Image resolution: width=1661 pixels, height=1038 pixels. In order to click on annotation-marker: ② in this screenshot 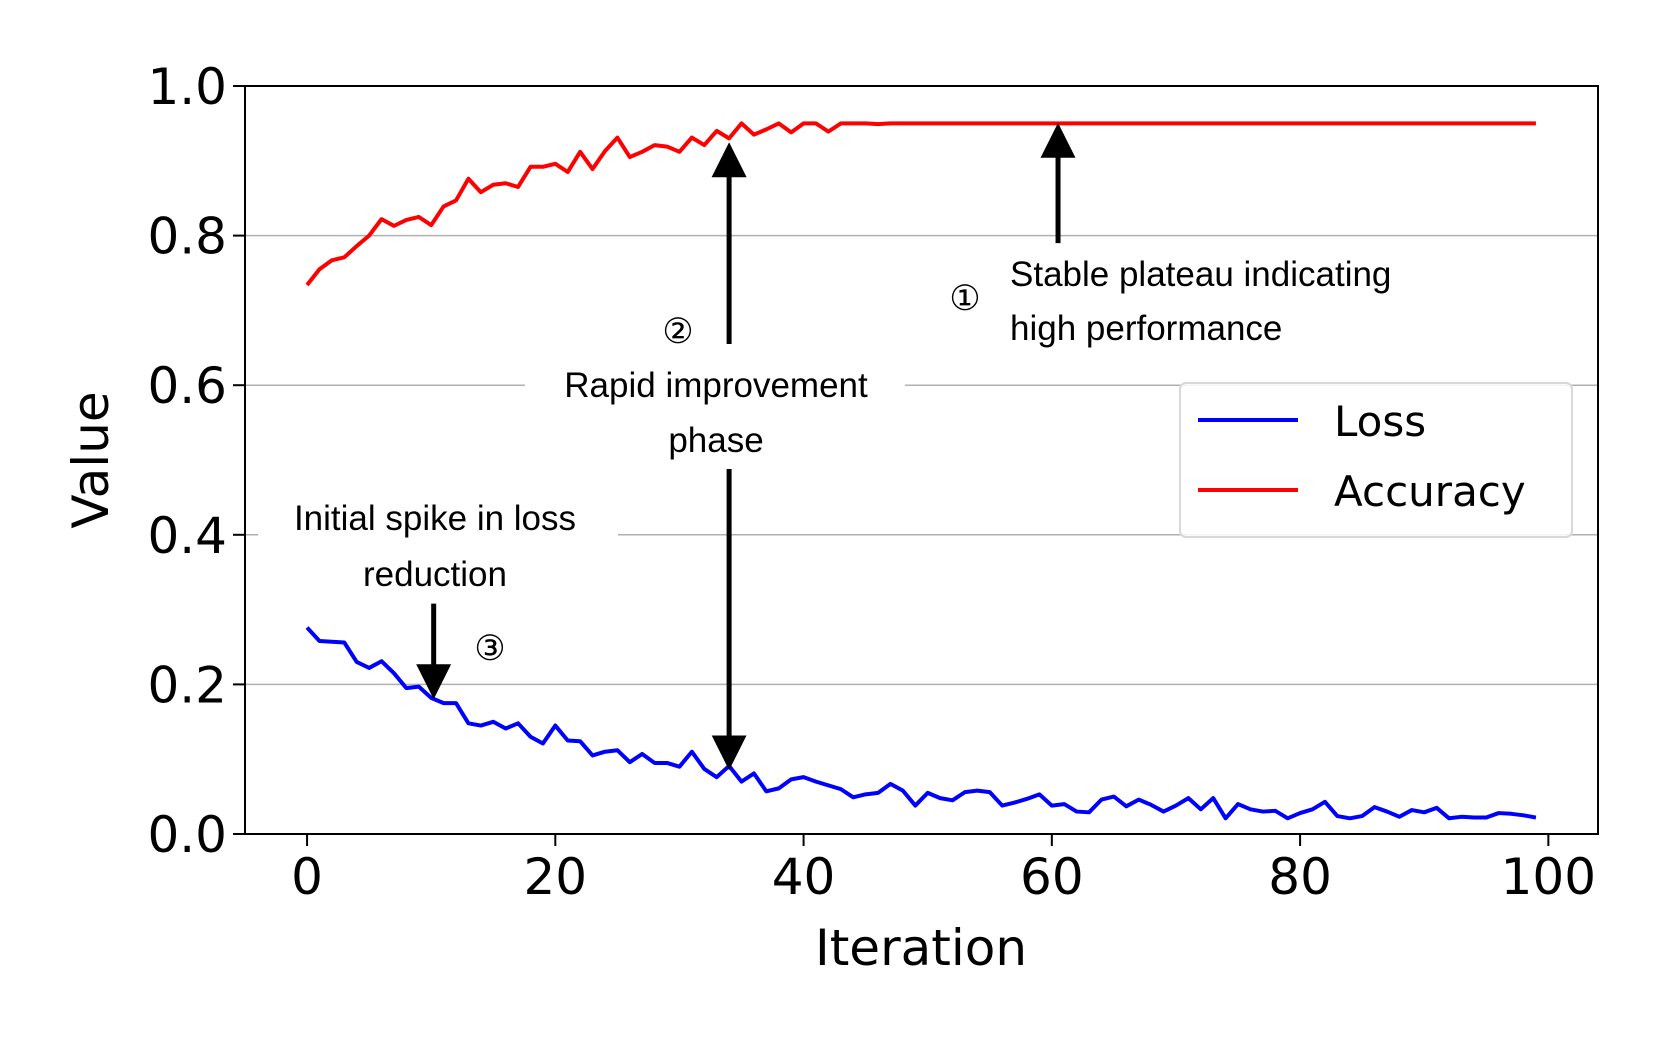, I will do `click(677, 331)`.